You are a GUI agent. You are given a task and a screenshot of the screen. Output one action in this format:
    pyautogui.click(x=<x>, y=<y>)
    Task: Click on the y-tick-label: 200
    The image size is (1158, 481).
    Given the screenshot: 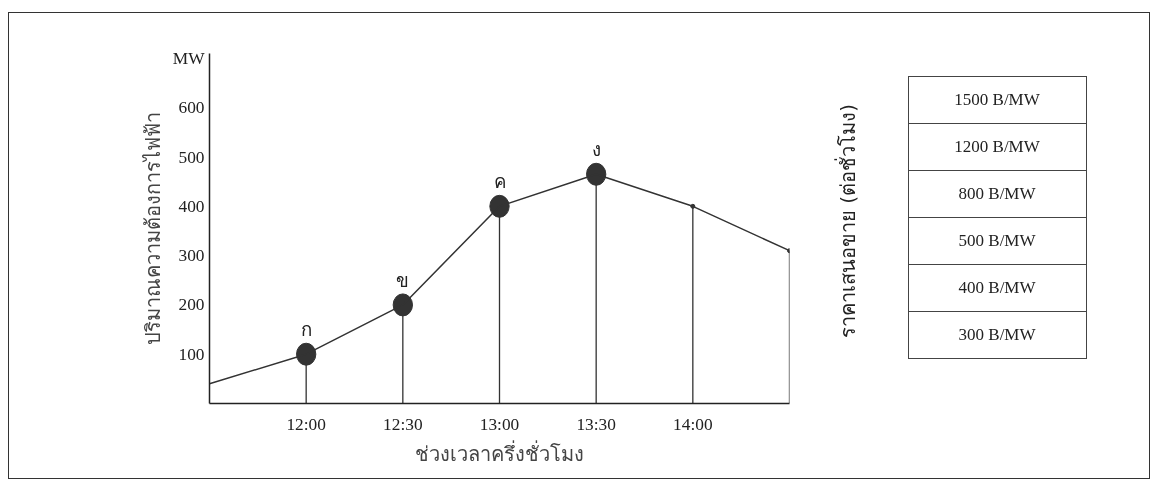 What is the action you would take?
    pyautogui.click(x=191, y=305)
    